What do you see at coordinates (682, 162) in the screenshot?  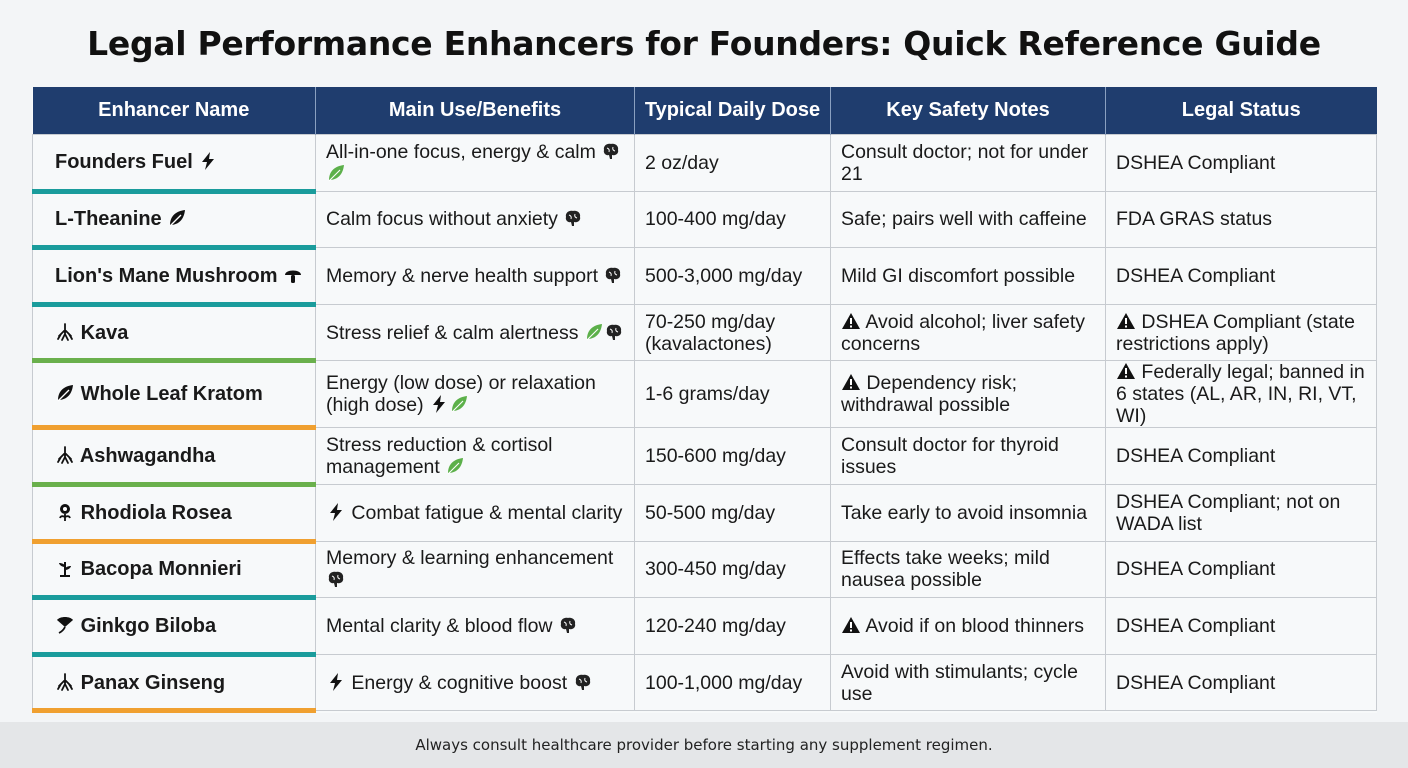 I see `dose-text: 2 oz/day` at bounding box center [682, 162].